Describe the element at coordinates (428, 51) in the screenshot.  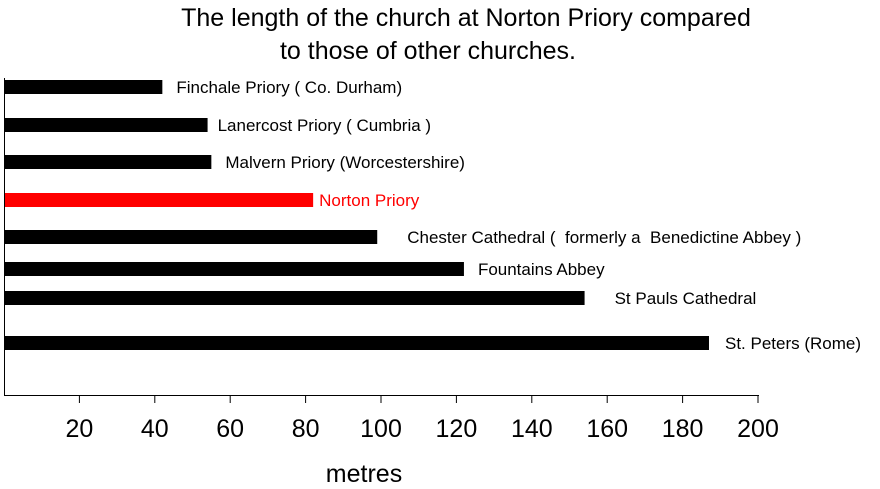
I see `chart-title-line-2: to those of other churches.` at that location.